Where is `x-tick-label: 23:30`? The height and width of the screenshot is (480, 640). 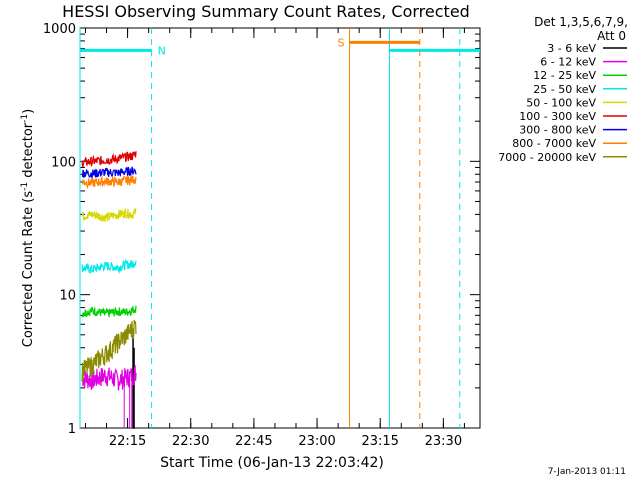
x-tick-label: 23:30 is located at coordinates (443, 441).